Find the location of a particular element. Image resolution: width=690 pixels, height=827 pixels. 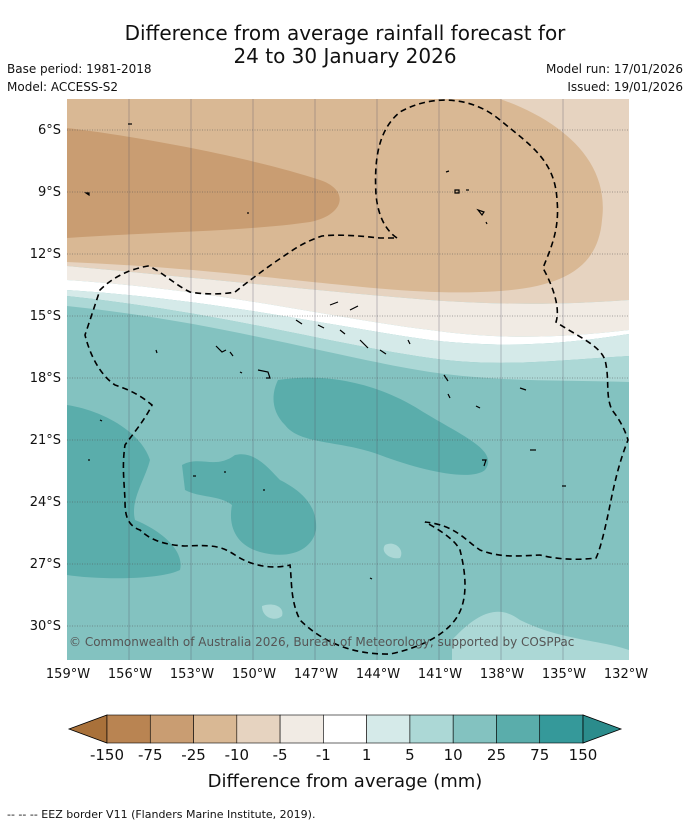

lat-label-27s: 27°S is located at coordinates (45, 564).